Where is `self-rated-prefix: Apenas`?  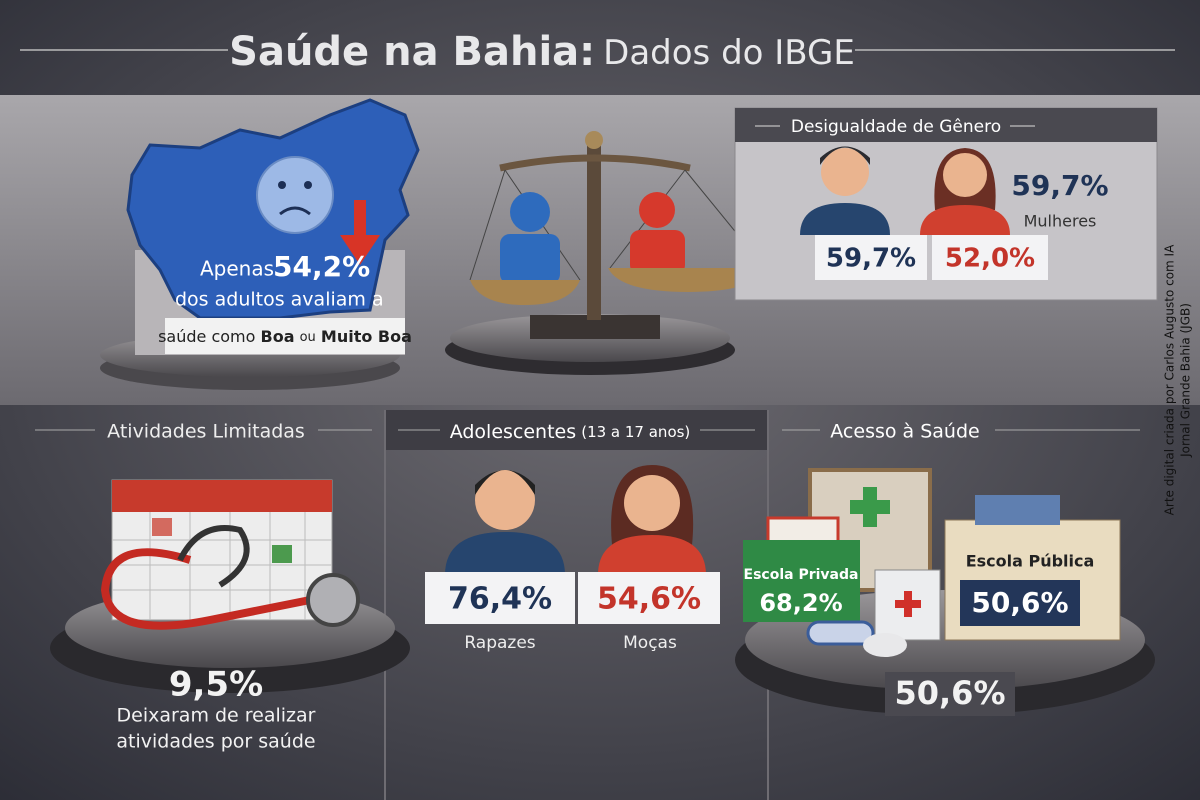 self-rated-prefix: Apenas is located at coordinates (237, 269).